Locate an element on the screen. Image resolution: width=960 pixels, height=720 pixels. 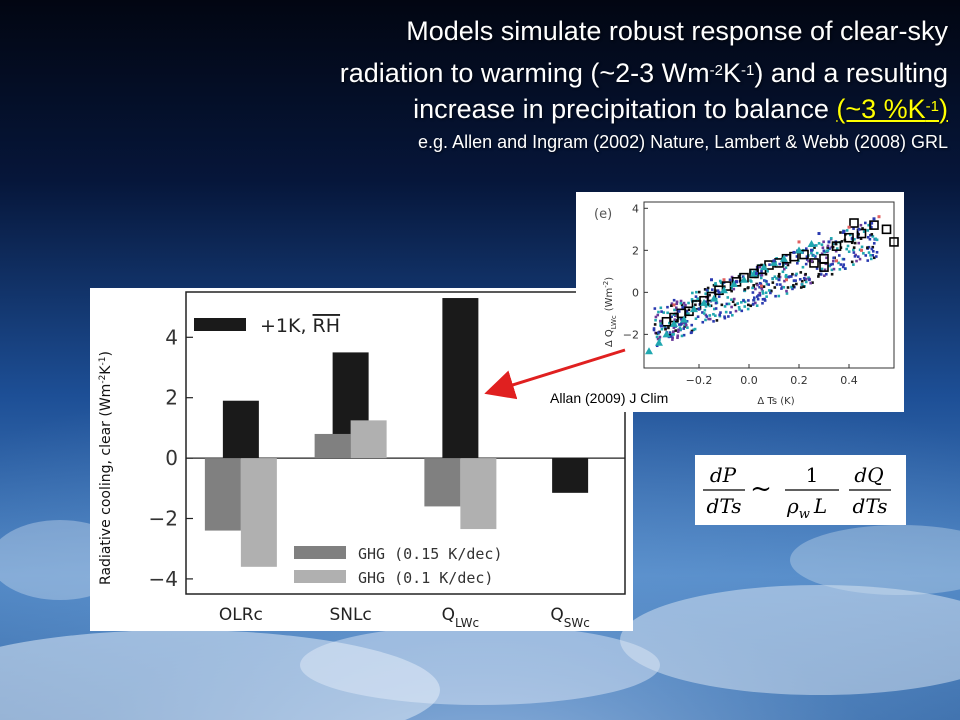
precip-rate-highlight: (~3 %K-1) is located at coordinates (892, 109).